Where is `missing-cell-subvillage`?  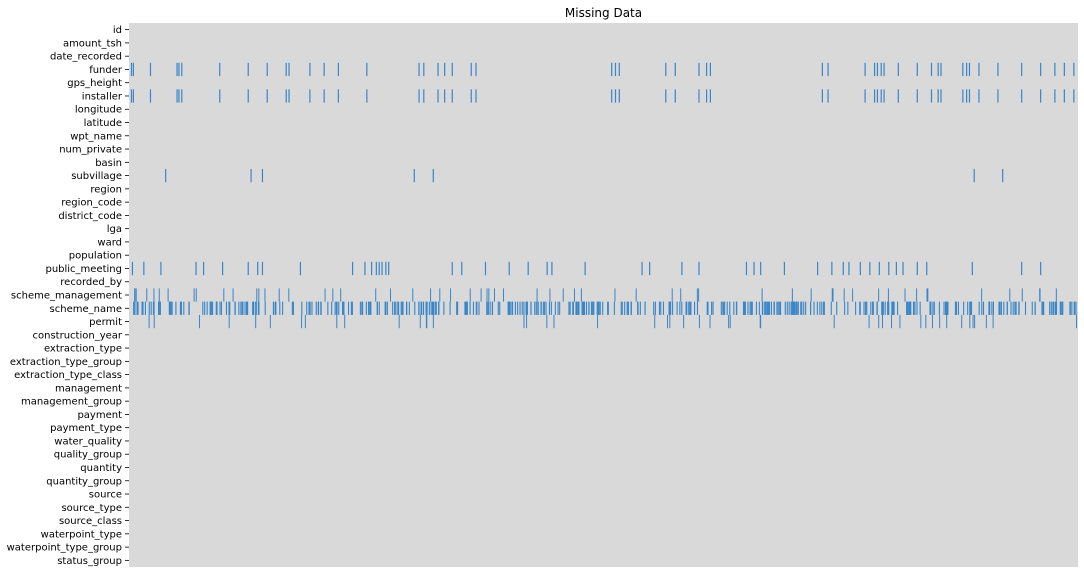 missing-cell-subvillage is located at coordinates (251, 175).